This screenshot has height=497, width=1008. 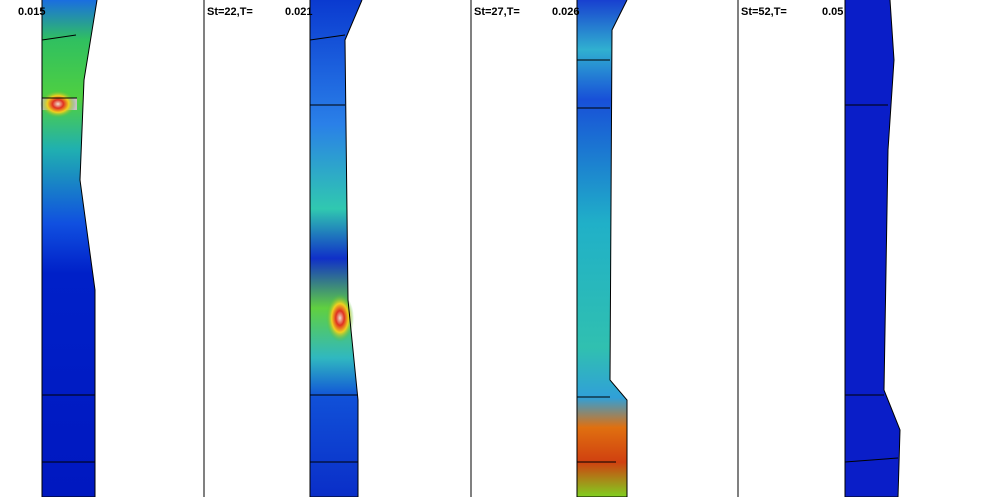 What do you see at coordinates (497, 12) in the screenshot?
I see `step-label: St=27,T=` at bounding box center [497, 12].